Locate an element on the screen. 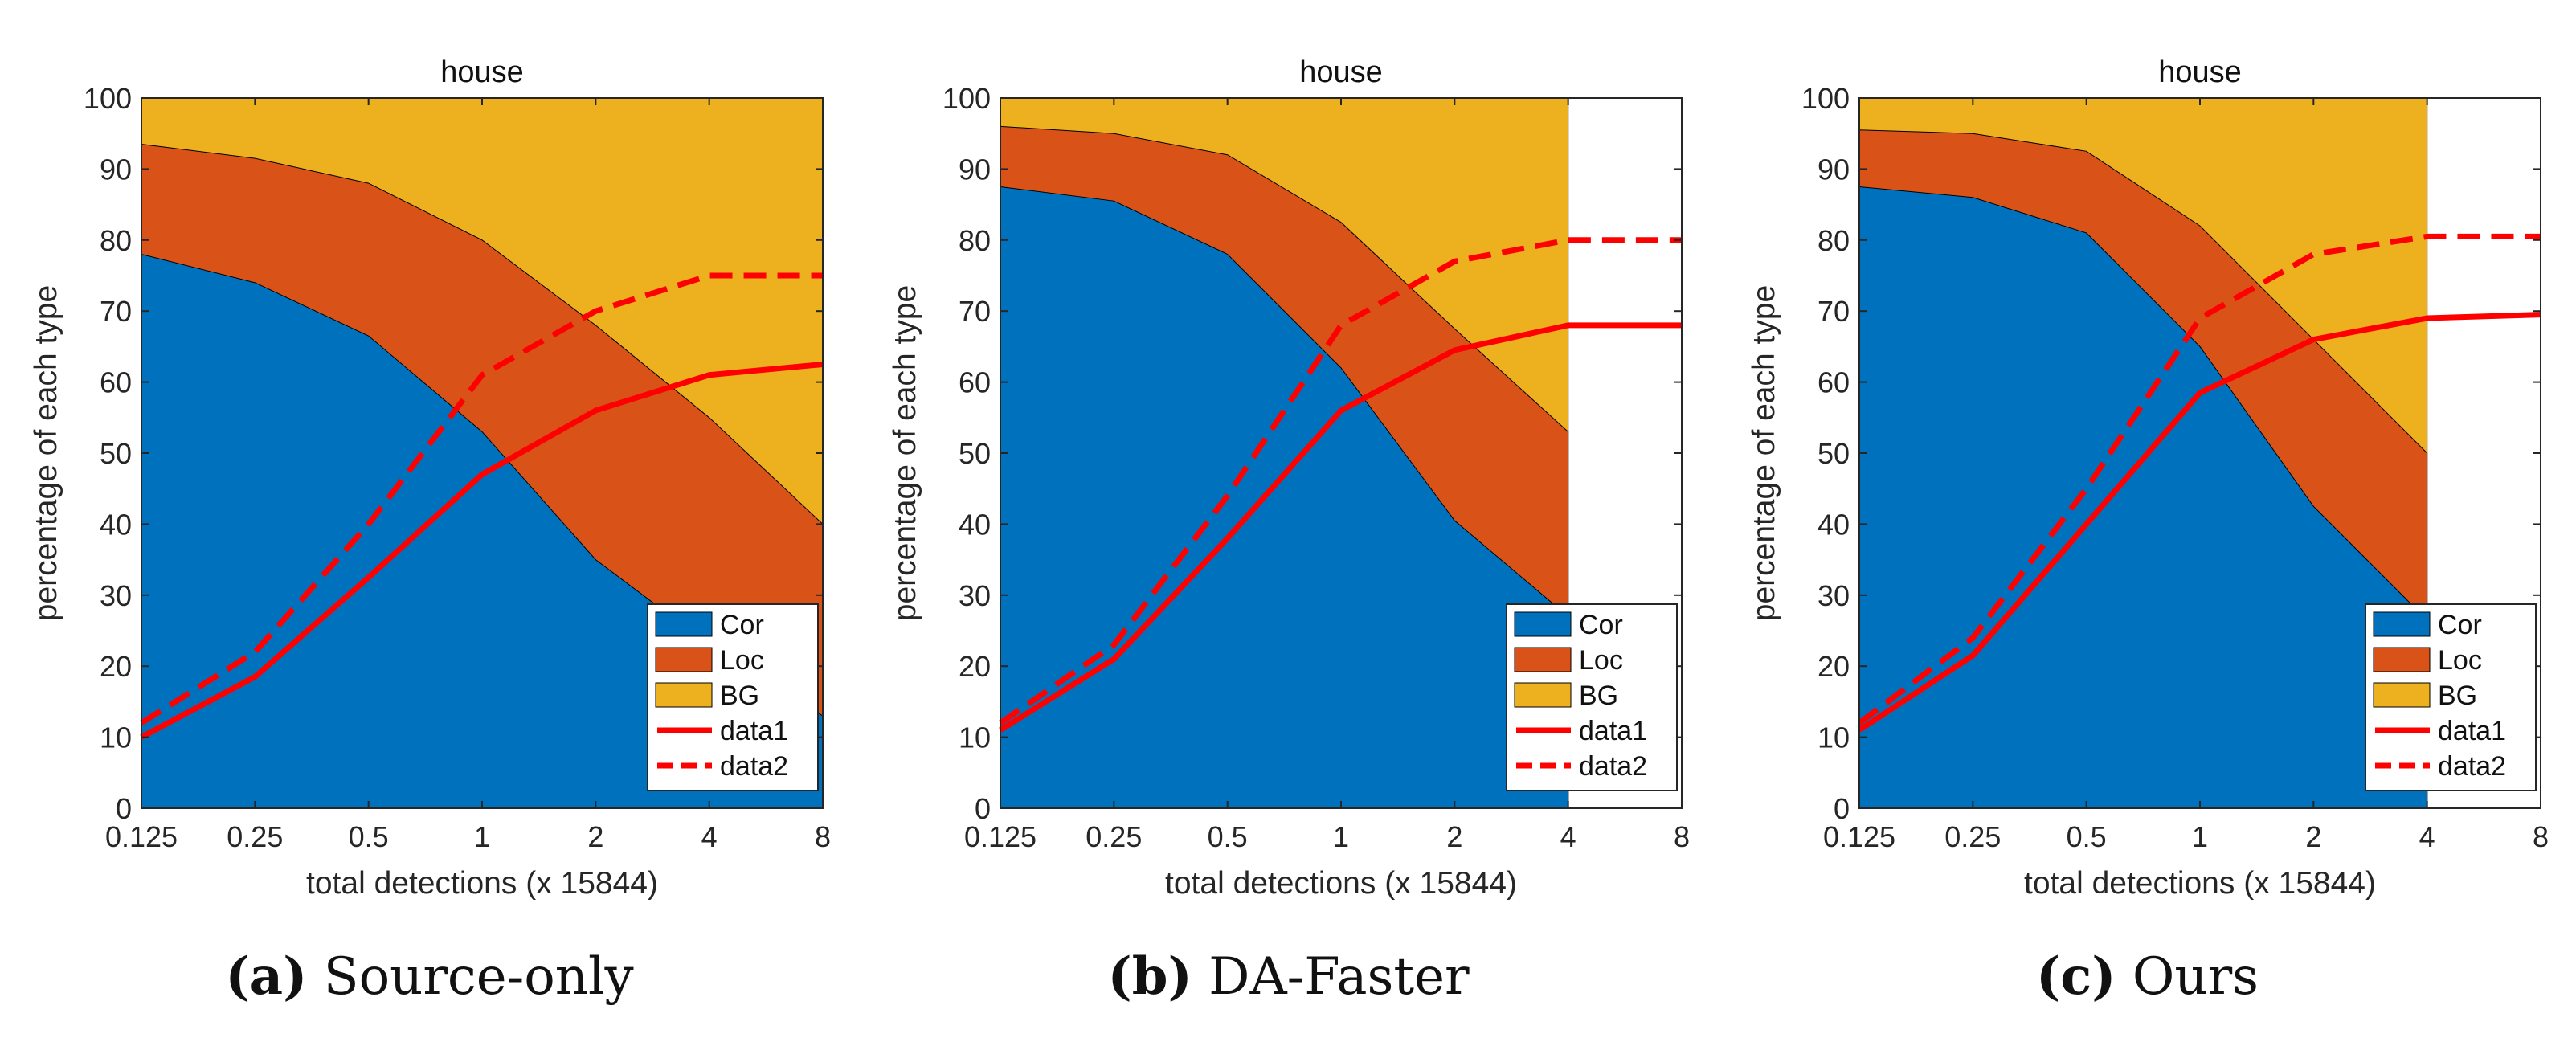  series-data2-line-c is located at coordinates (2199, 479).